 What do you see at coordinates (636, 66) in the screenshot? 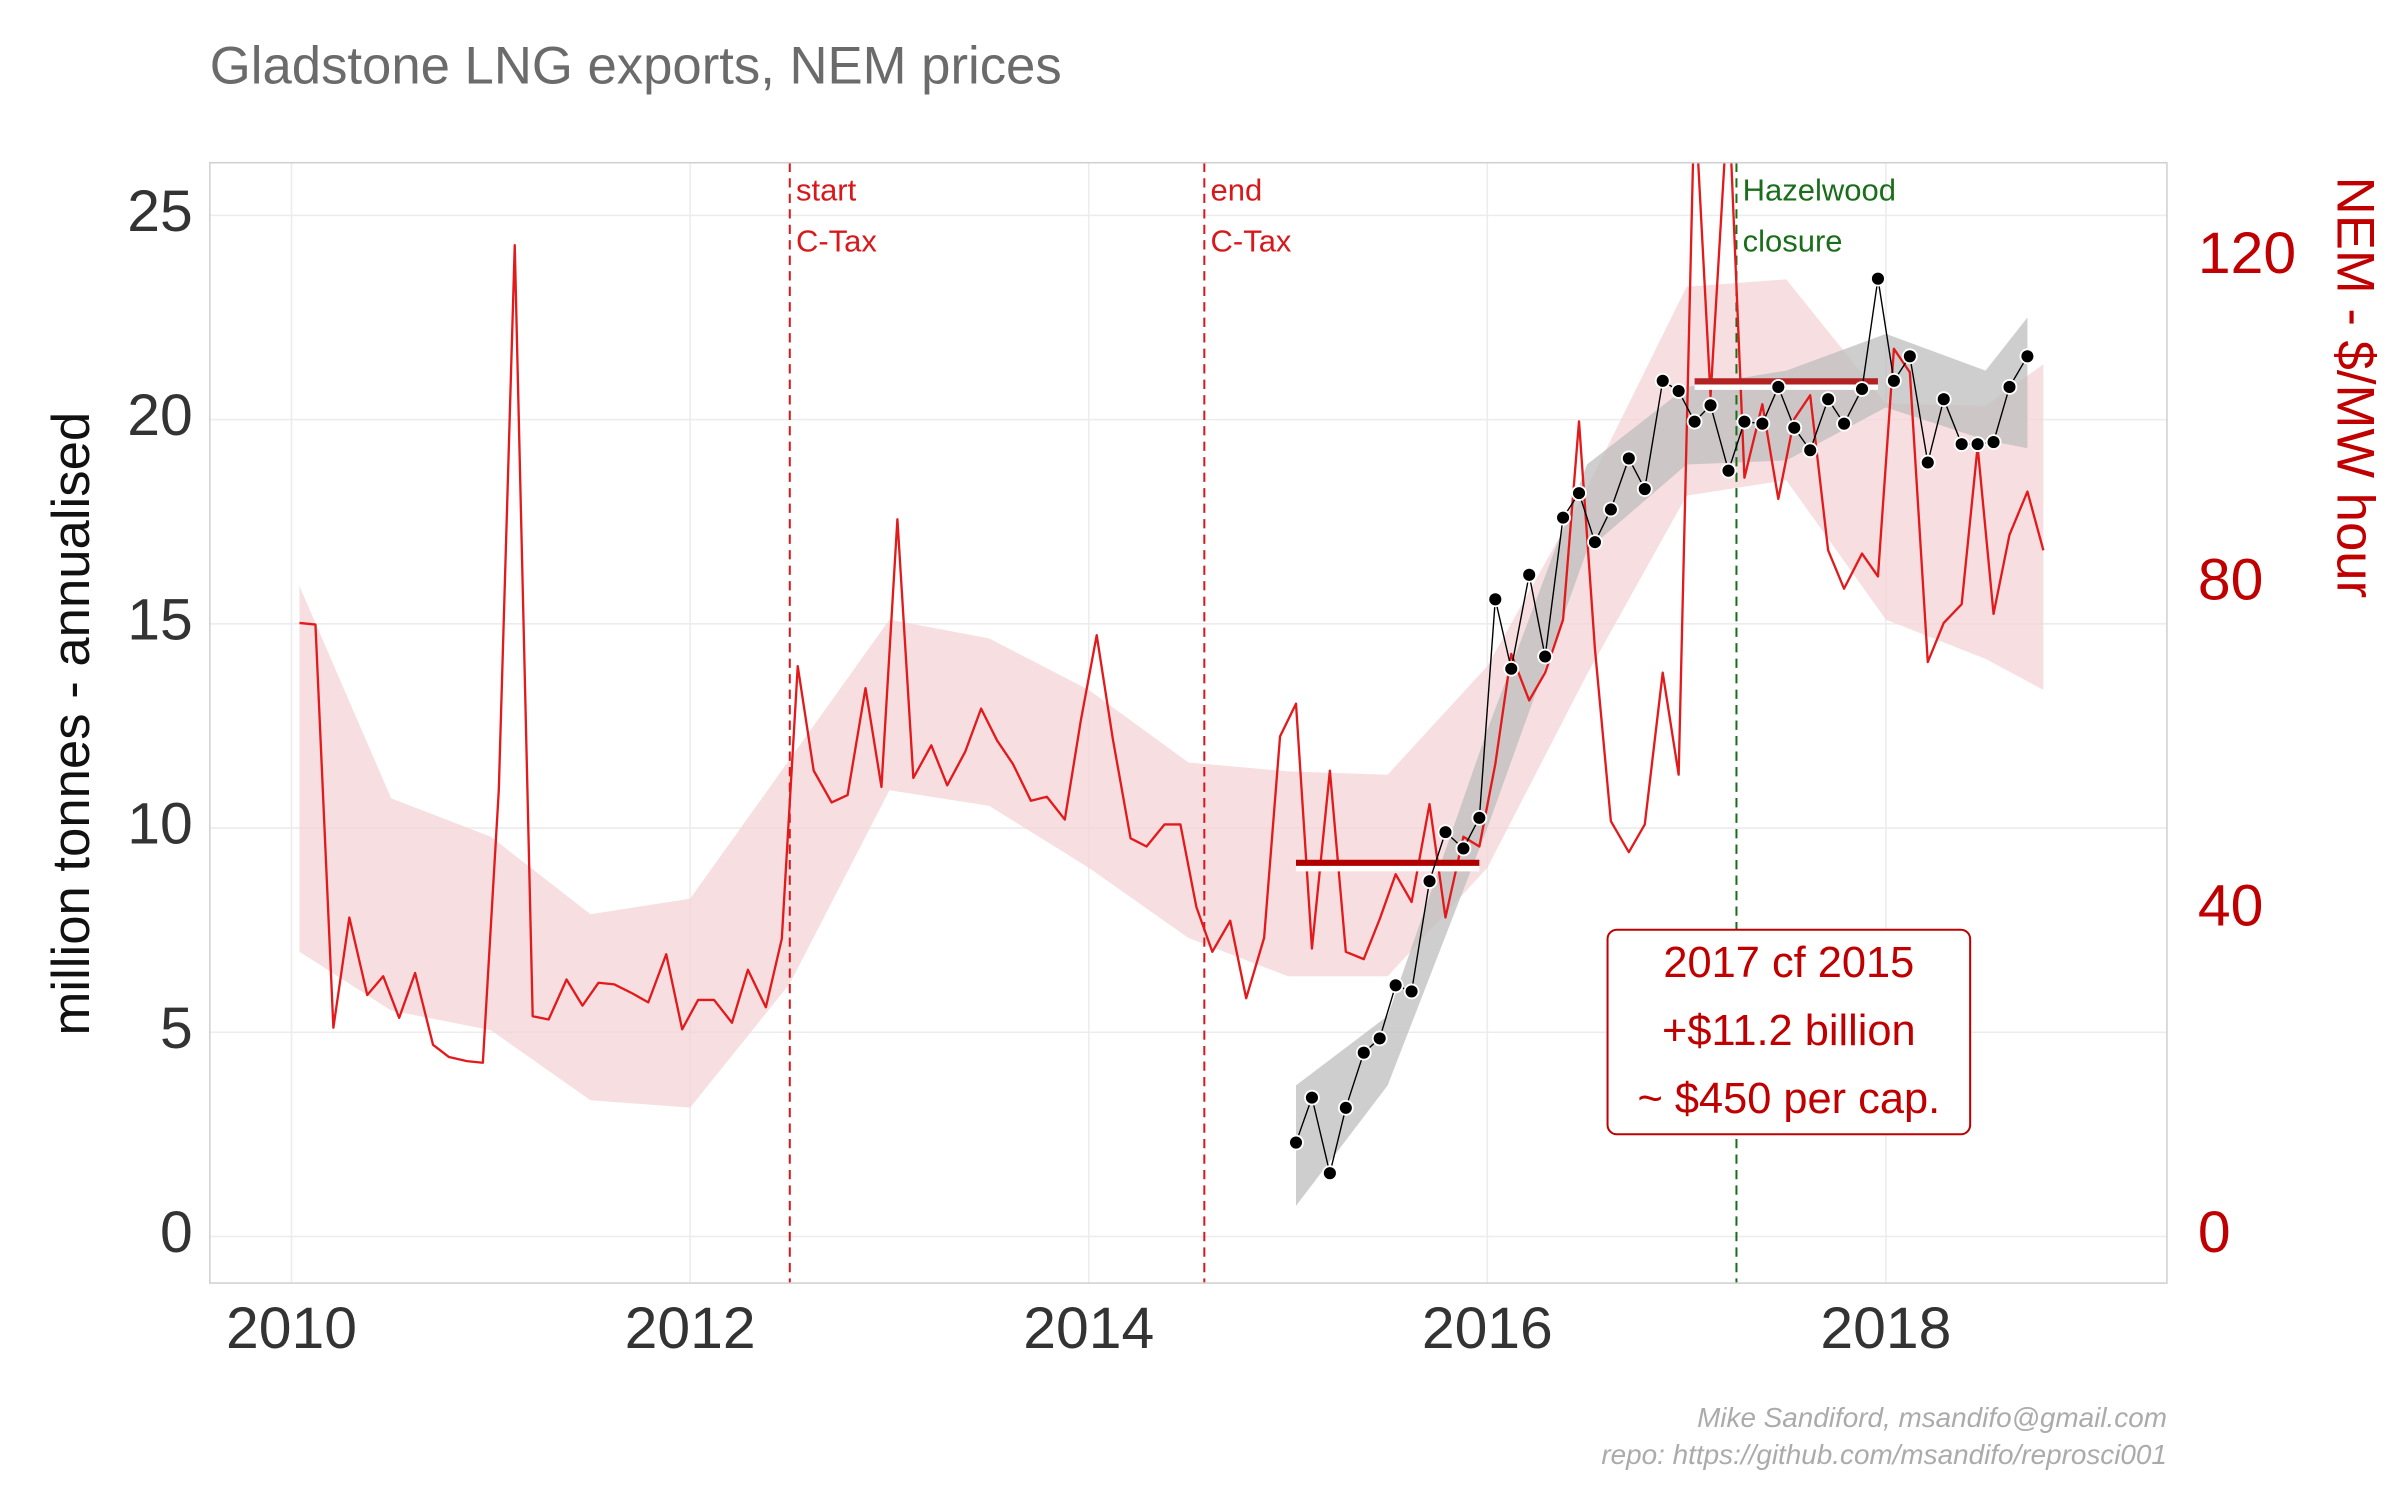
I see `chart-title: Gladstone LNG exports, NEM prices` at bounding box center [636, 66].